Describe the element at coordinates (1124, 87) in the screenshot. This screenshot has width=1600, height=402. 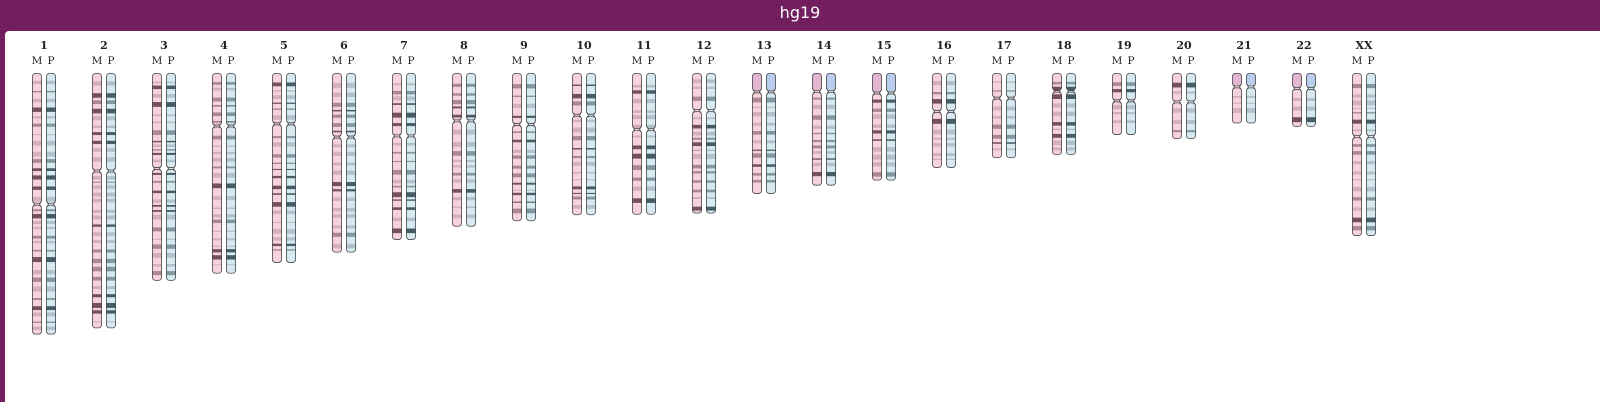
I see `chromosome-pair-19: 19 M P` at that location.